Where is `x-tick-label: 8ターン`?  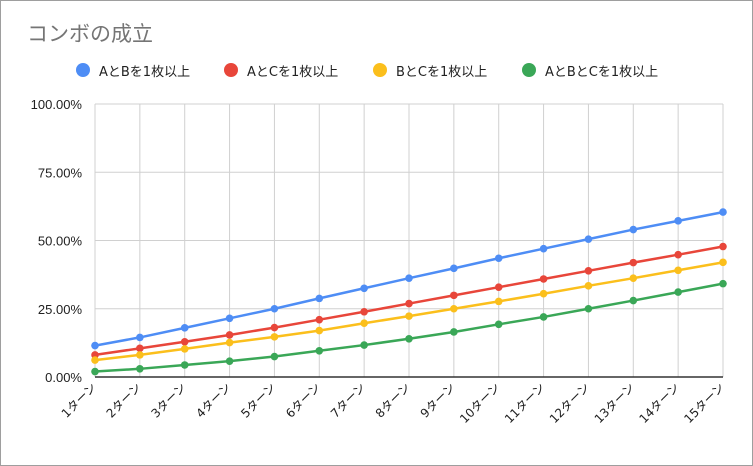
x-tick-label: 8ターン is located at coordinates (393, 400).